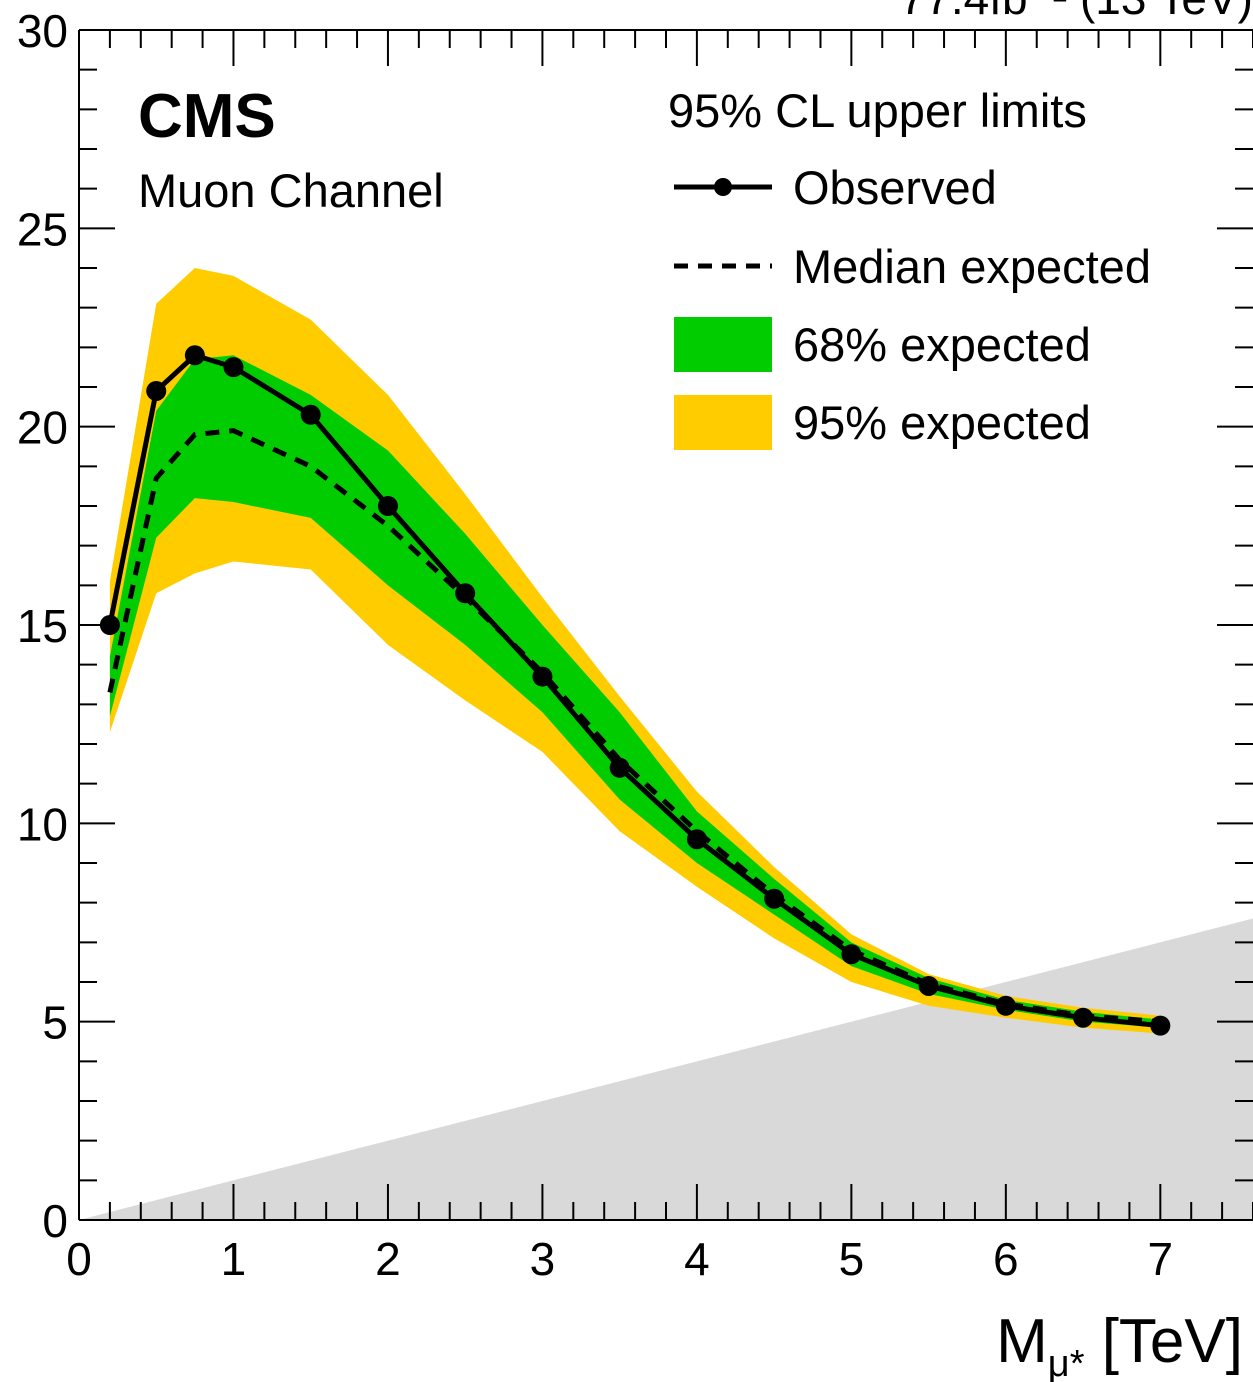  I want to click on legend-68-swatch, so click(723, 344).